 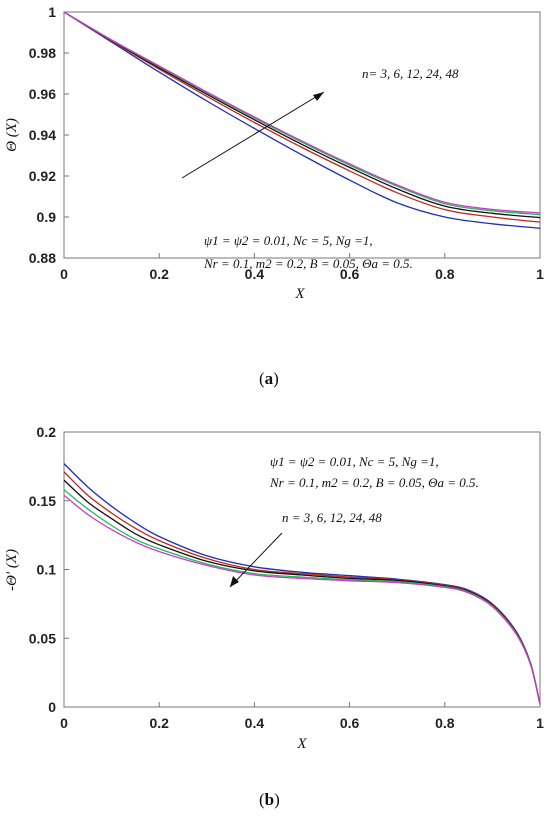 I want to click on y-tick-label: 0.05, so click(x=42, y=638).